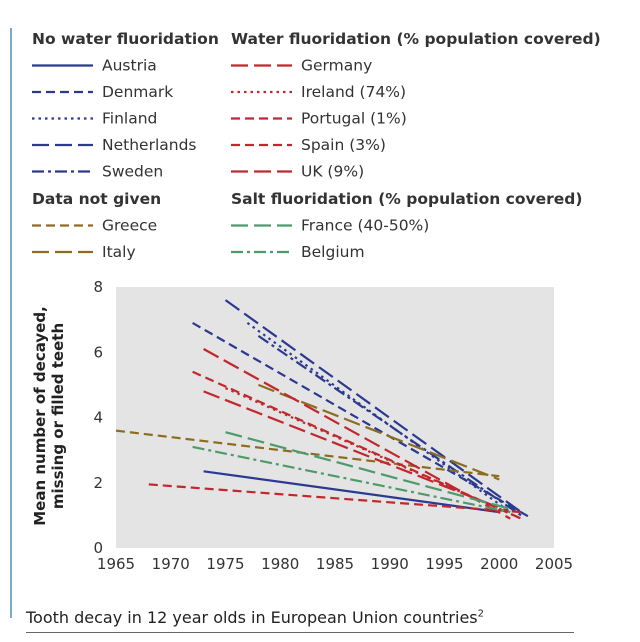 Image resolution: width=640 pixels, height=642 pixels. Describe the element at coordinates (343, 145) in the screenshot. I see `legend-label-spain-3: Spain (3%)` at that location.